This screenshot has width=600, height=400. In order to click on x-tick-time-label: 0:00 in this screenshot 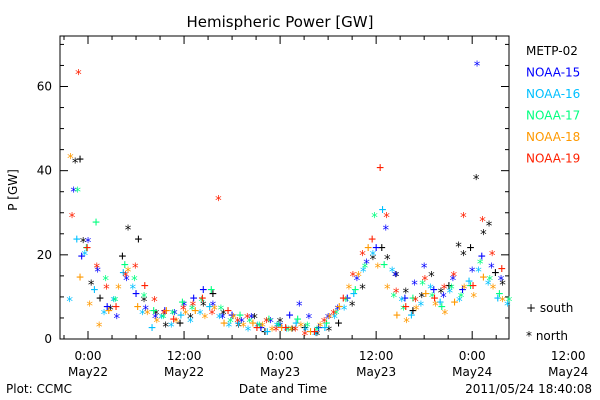, I will do `click(88, 356)`.